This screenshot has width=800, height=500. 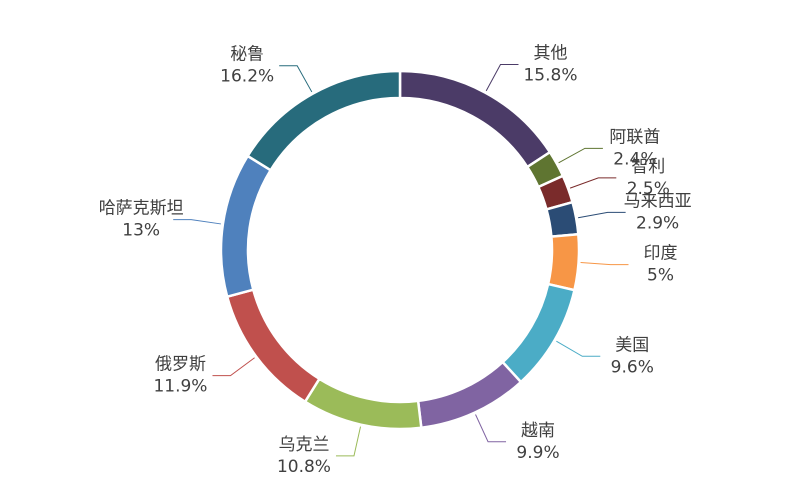 What do you see at coordinates (141, 231) in the screenshot?
I see `value-label: 13%` at bounding box center [141, 231].